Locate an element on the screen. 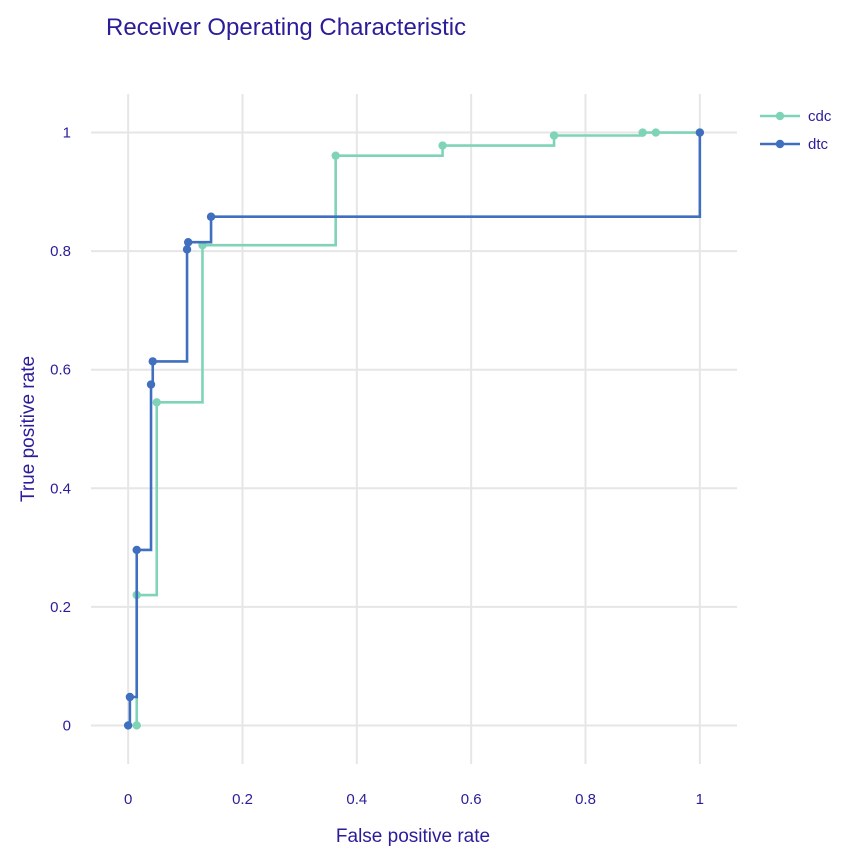 The height and width of the screenshot is (855, 861). y-tick-label: 0.6 is located at coordinates (60, 370).